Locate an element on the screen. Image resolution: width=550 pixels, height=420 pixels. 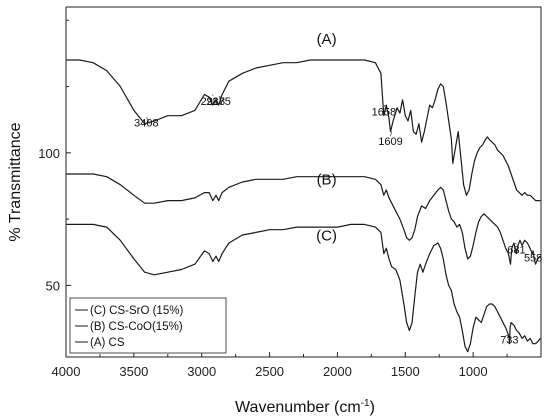
annotation-label: 3408 is located at coordinates (146, 123).